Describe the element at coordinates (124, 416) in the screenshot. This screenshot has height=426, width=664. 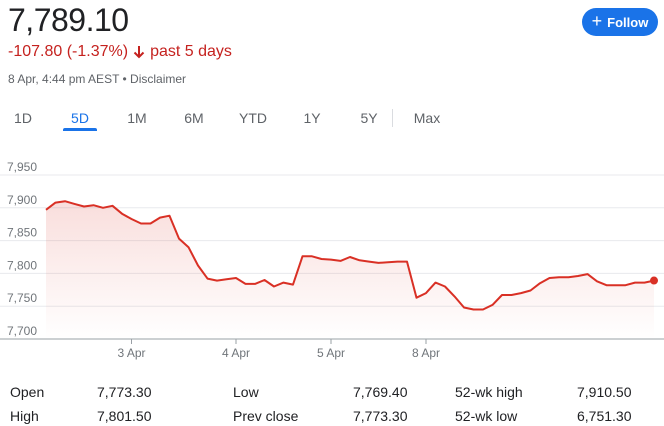
I see `stat-value-high: 7,801.50` at that location.